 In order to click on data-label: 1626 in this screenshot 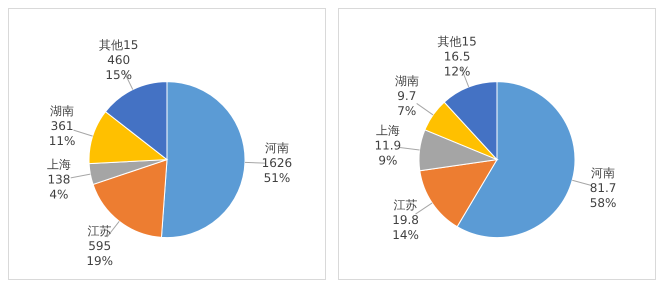, I will do `click(277, 163)`.